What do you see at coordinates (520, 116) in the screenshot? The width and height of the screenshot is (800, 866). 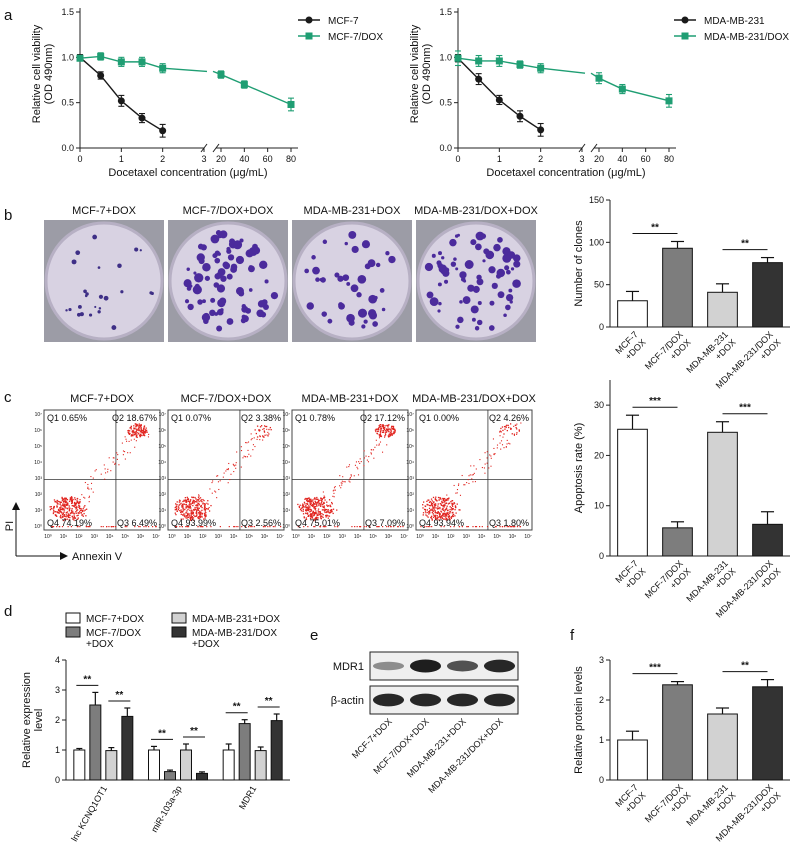 I see `data-point` at bounding box center [520, 116].